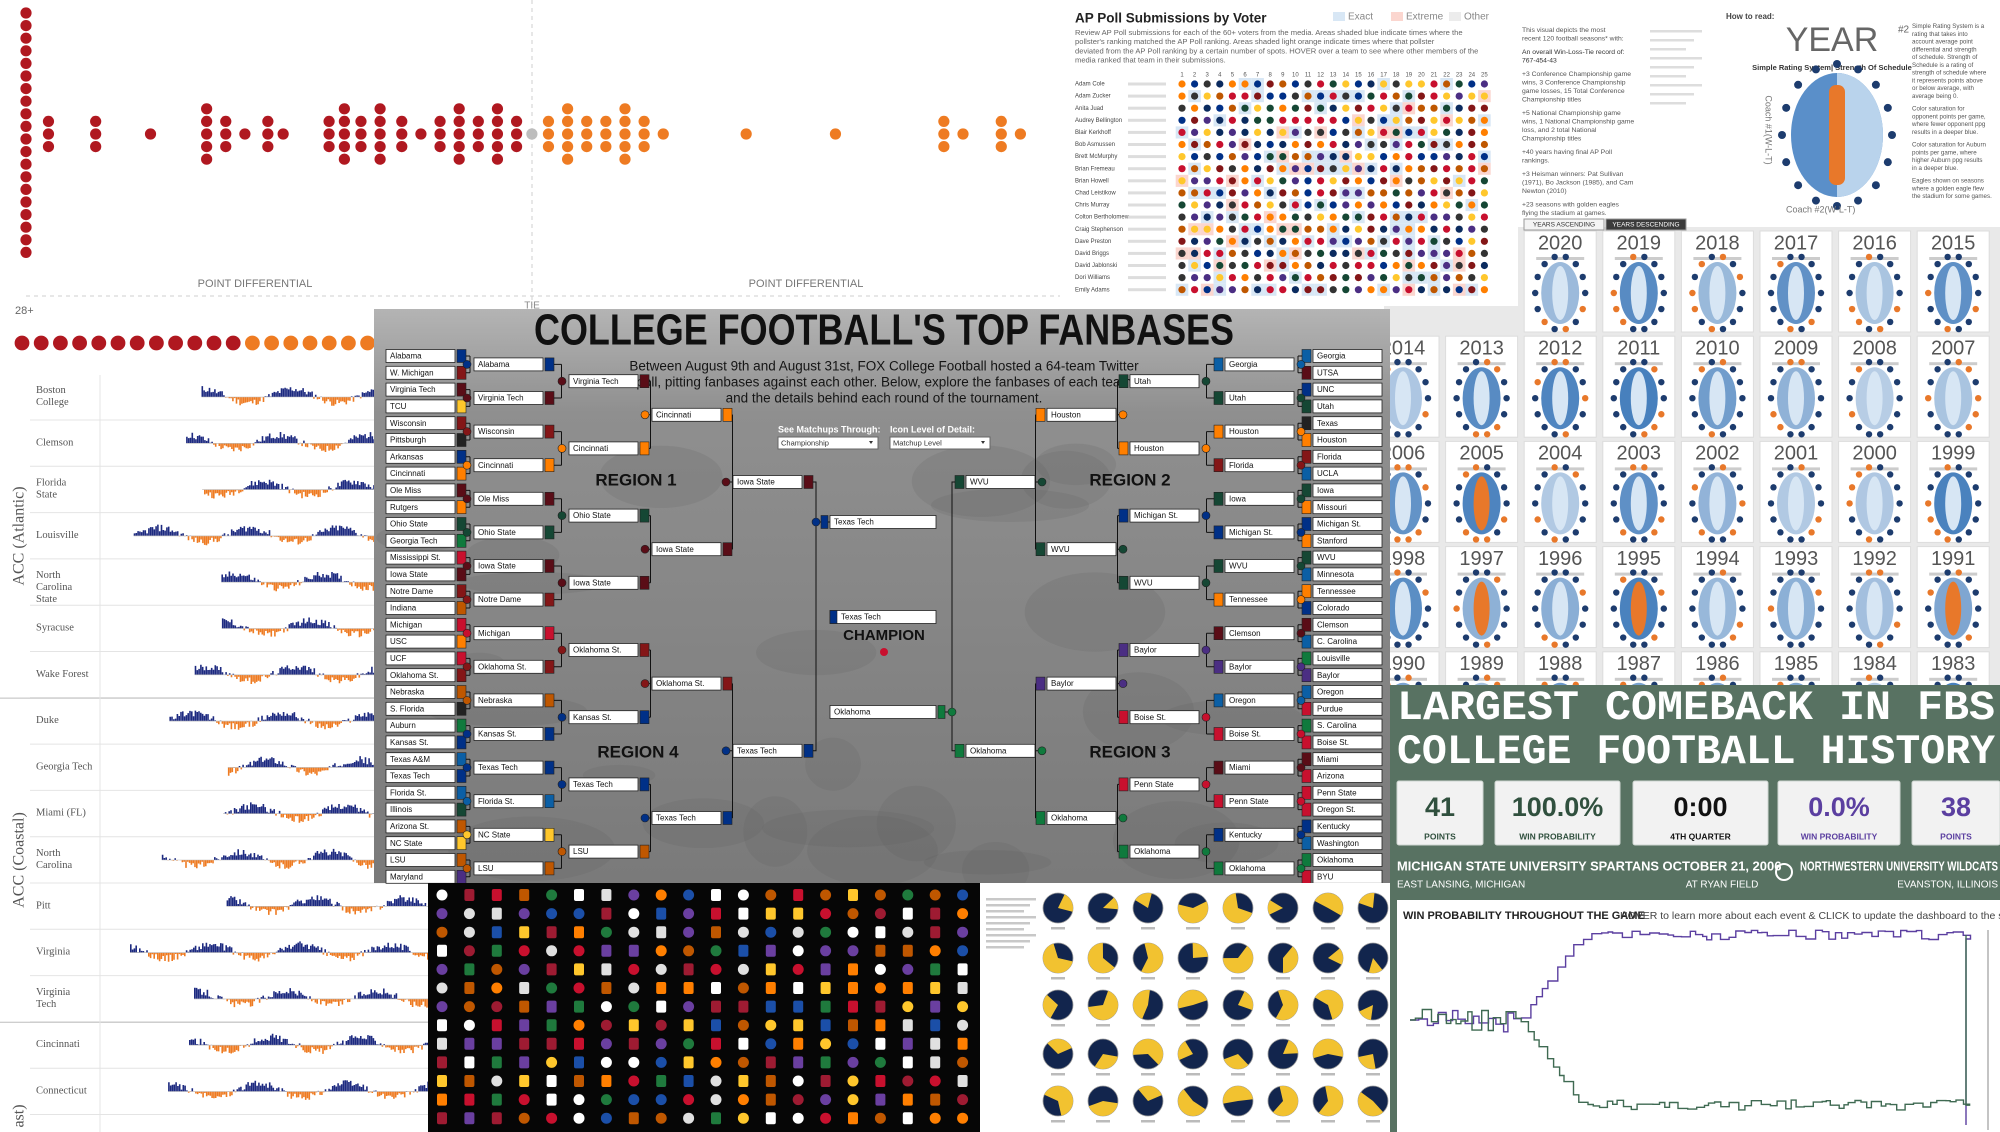 This screenshot has height=1132, width=2000. Describe the element at coordinates (1333, 826) in the screenshot. I see `team-name: Kentucky` at that location.